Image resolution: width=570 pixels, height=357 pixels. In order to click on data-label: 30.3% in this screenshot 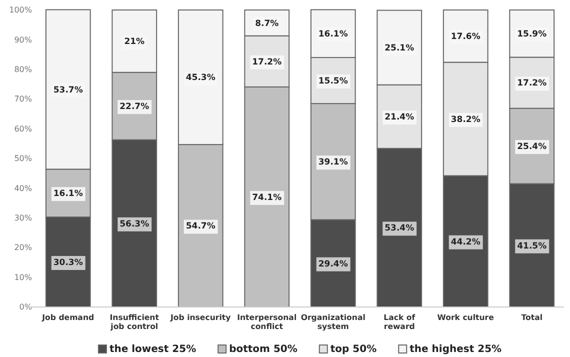, I will do `click(68, 263)`.